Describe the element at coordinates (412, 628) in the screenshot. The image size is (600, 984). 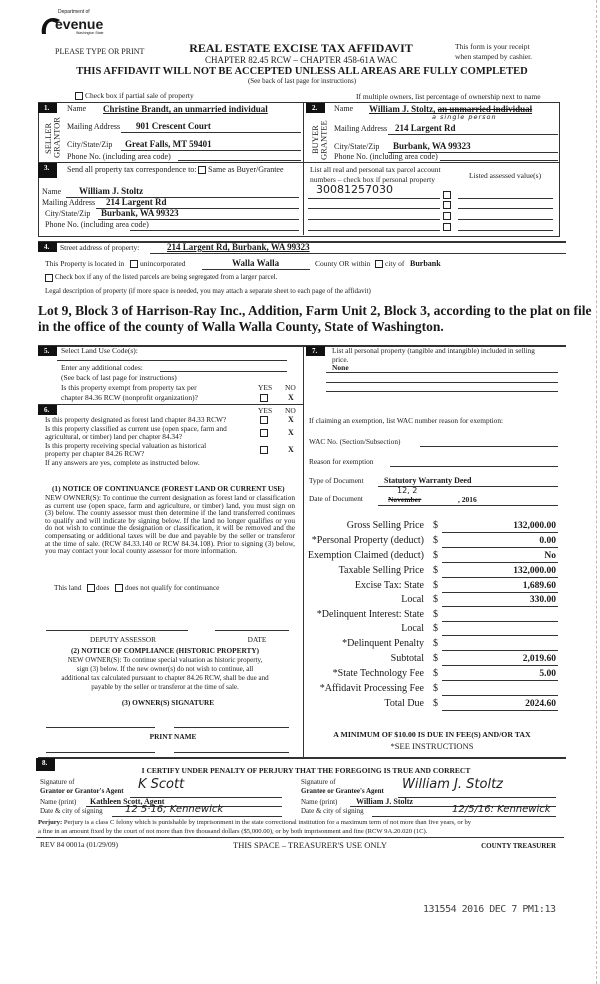
I see `tax-row-label: Local` at that location.